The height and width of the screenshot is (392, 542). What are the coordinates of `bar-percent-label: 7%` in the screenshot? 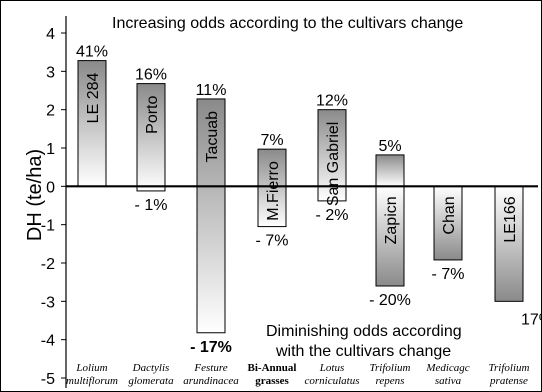 It's located at (271, 140).